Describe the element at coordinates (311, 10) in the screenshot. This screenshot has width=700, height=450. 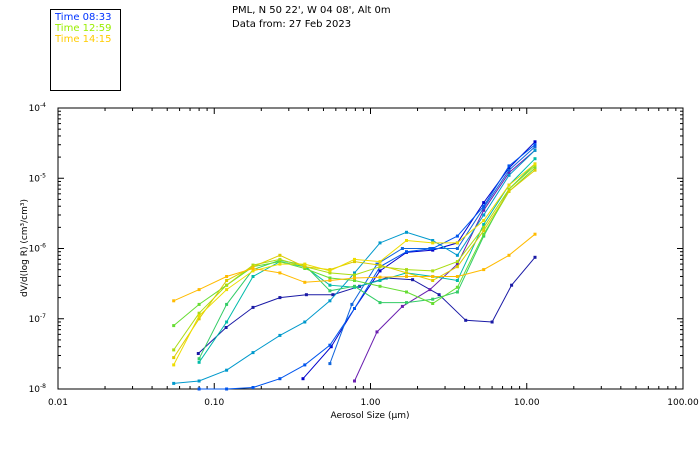
I see `site-title: PML, N 50 22', W 04 08', Alt 0m` at that location.